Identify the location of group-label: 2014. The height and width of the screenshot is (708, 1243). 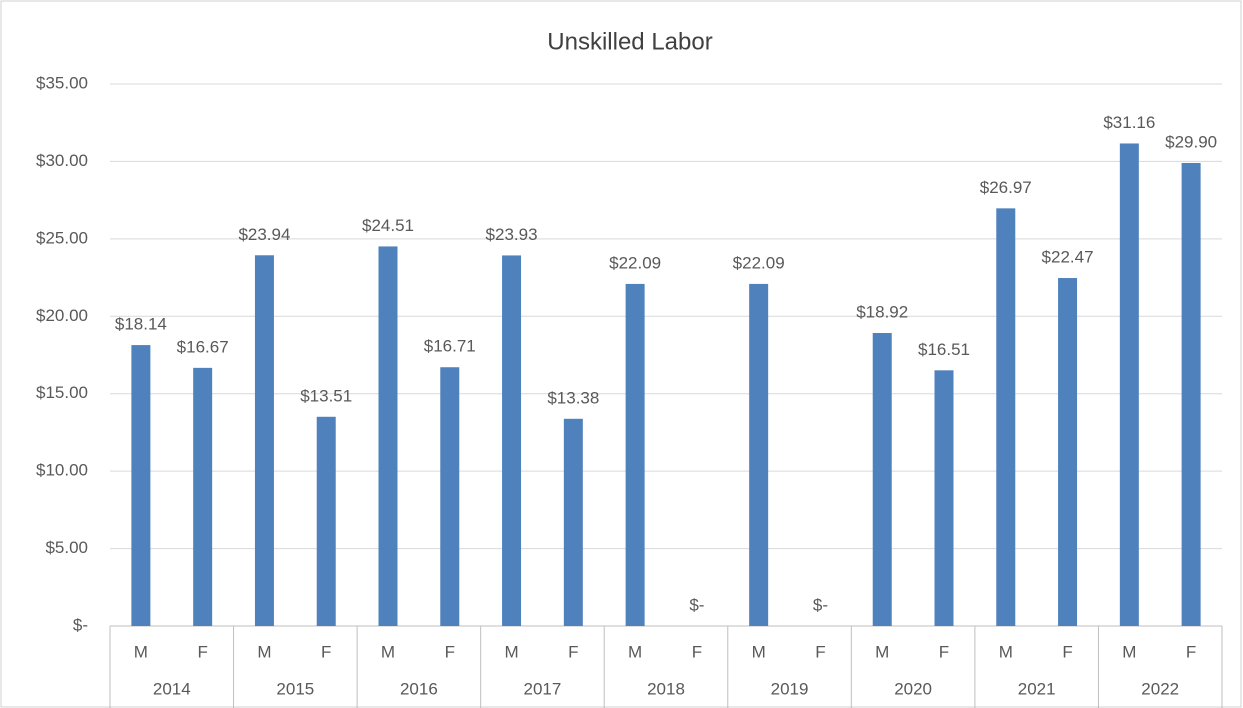
(172, 688).